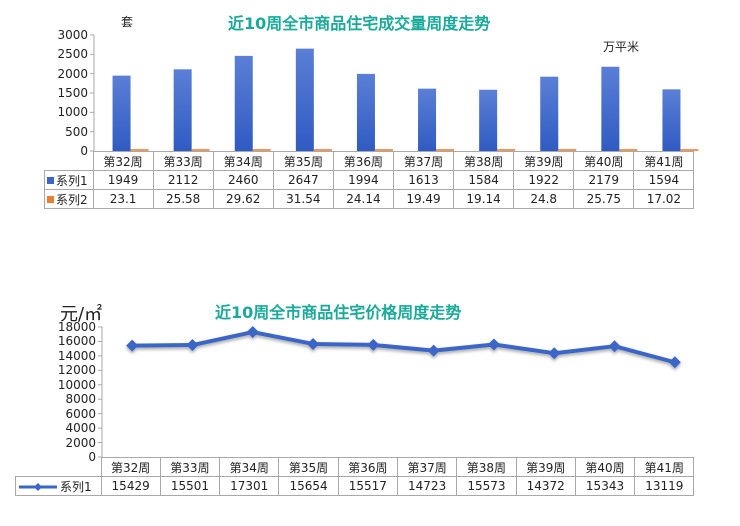 Image resolution: width=740 pixels, height=526 pixels. Describe the element at coordinates (72, 54) in the screenshot. I see `y-tick-label: 2500` at that location.